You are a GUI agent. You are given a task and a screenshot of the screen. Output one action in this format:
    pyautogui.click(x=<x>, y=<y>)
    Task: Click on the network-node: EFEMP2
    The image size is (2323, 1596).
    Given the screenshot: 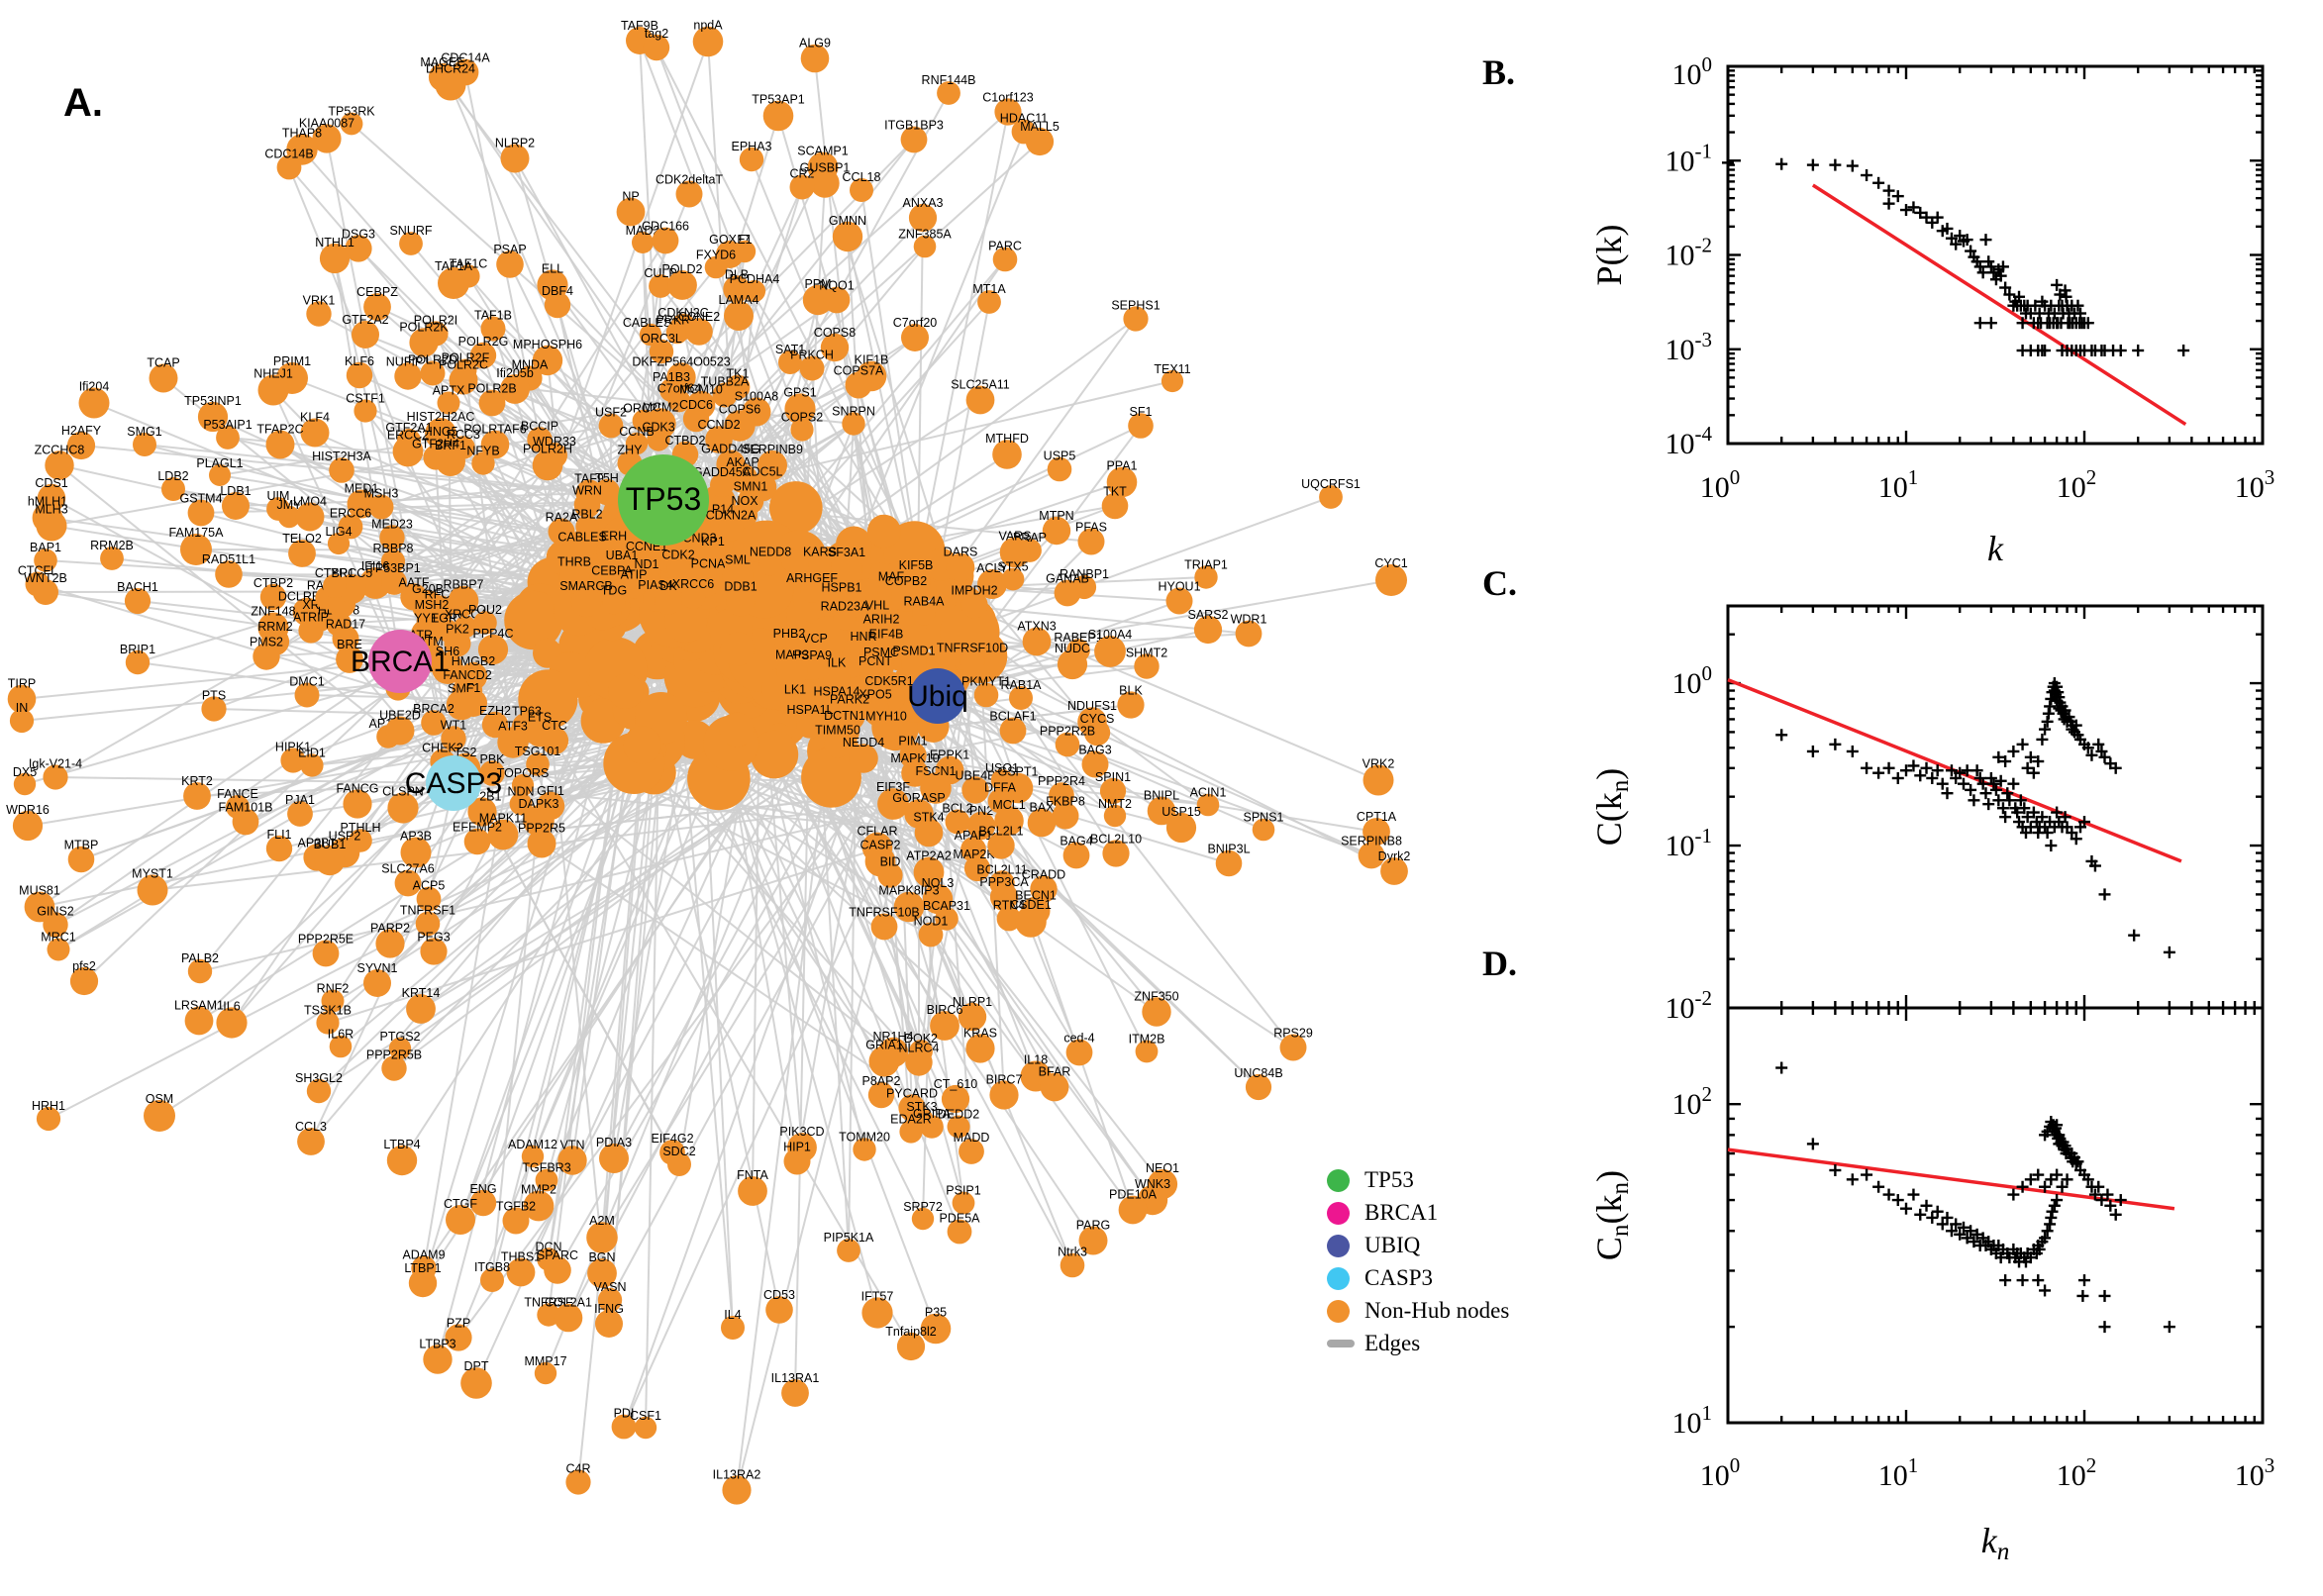 What is the action you would take?
    pyautogui.click(x=477, y=838)
    